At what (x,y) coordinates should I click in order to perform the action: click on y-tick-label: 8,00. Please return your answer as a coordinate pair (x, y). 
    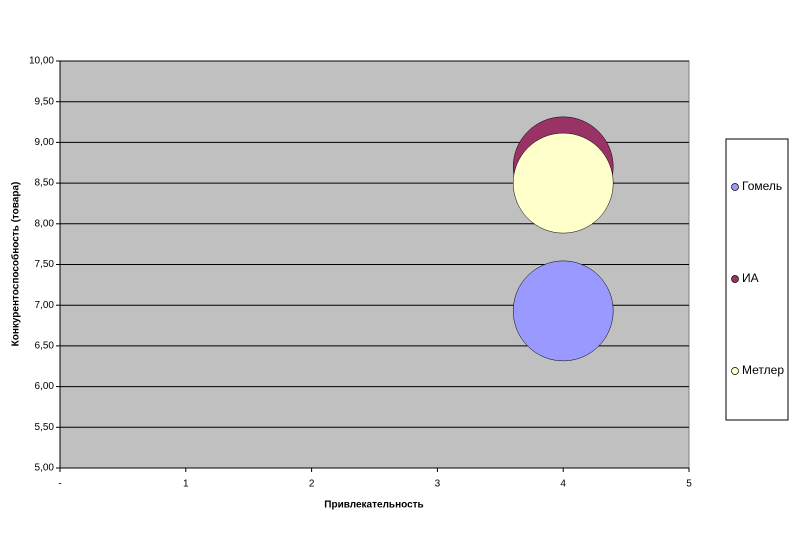
    Looking at the image, I should click on (45, 223).